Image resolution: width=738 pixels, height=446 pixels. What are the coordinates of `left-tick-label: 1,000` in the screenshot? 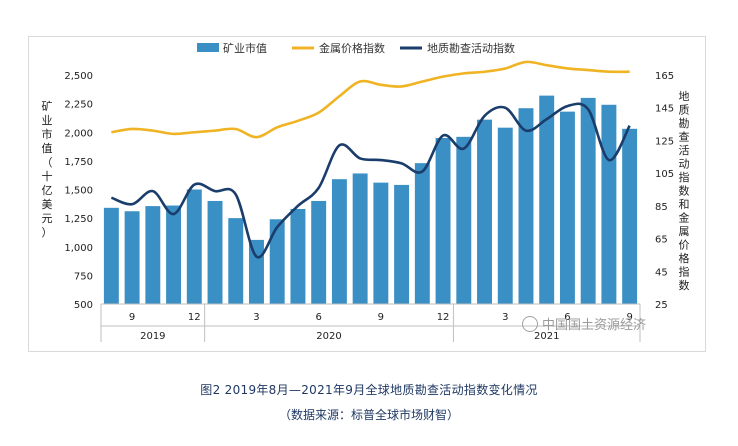 It's located at (78, 248).